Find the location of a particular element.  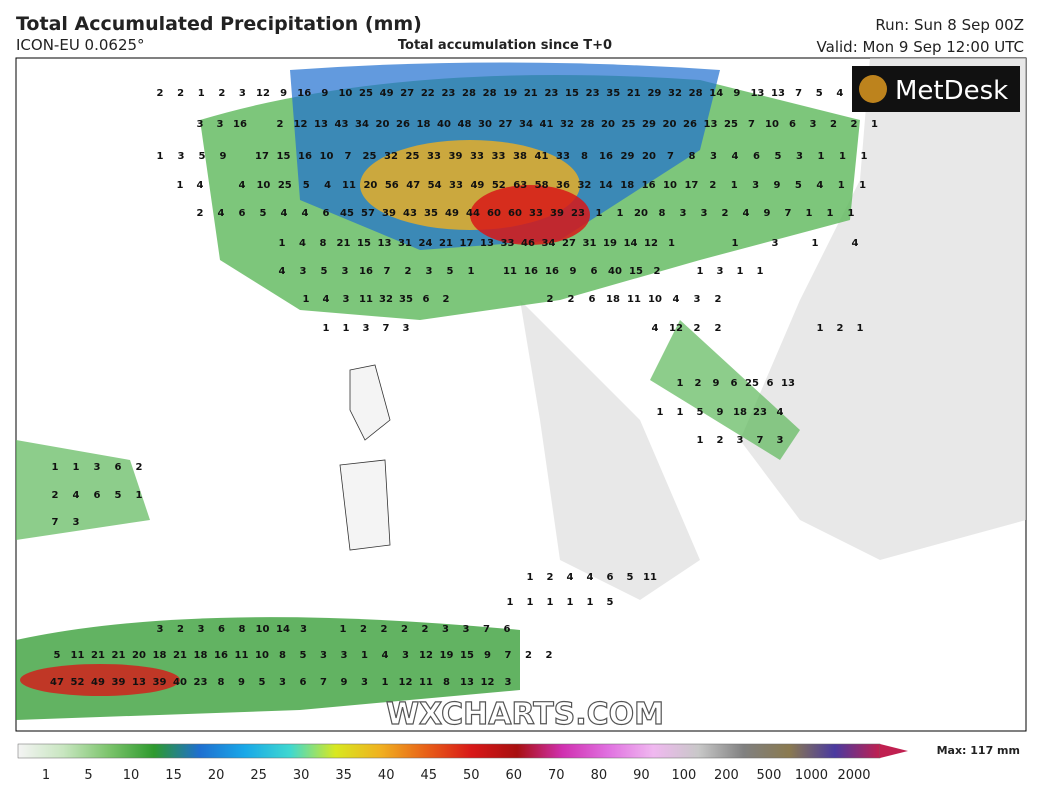

max-label: Max: 117 mm is located at coordinates (978, 750).